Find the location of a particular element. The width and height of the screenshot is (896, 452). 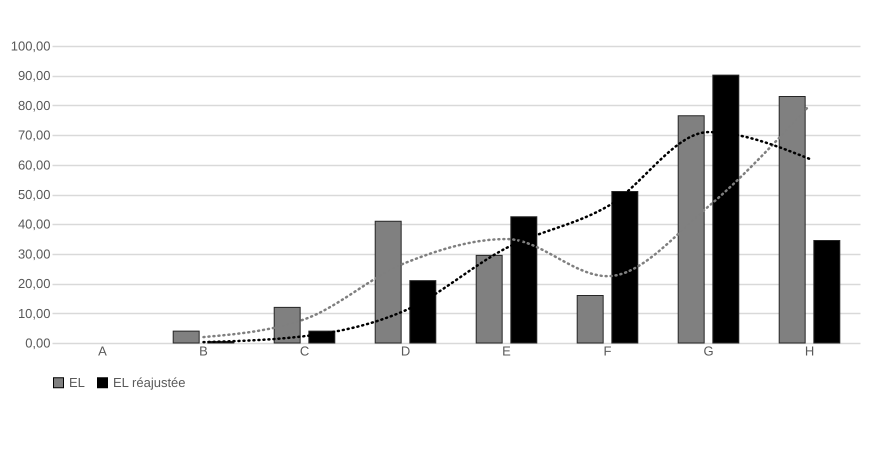

y-tick-label: 0,00 is located at coordinates (37, 343).